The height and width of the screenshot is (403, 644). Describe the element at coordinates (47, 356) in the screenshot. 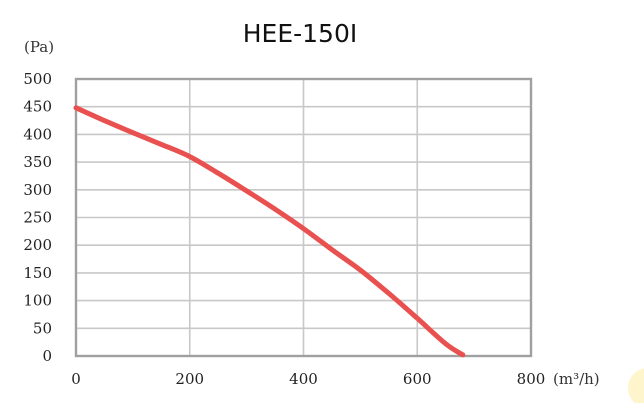

I see `y-tick-label: 0` at that location.